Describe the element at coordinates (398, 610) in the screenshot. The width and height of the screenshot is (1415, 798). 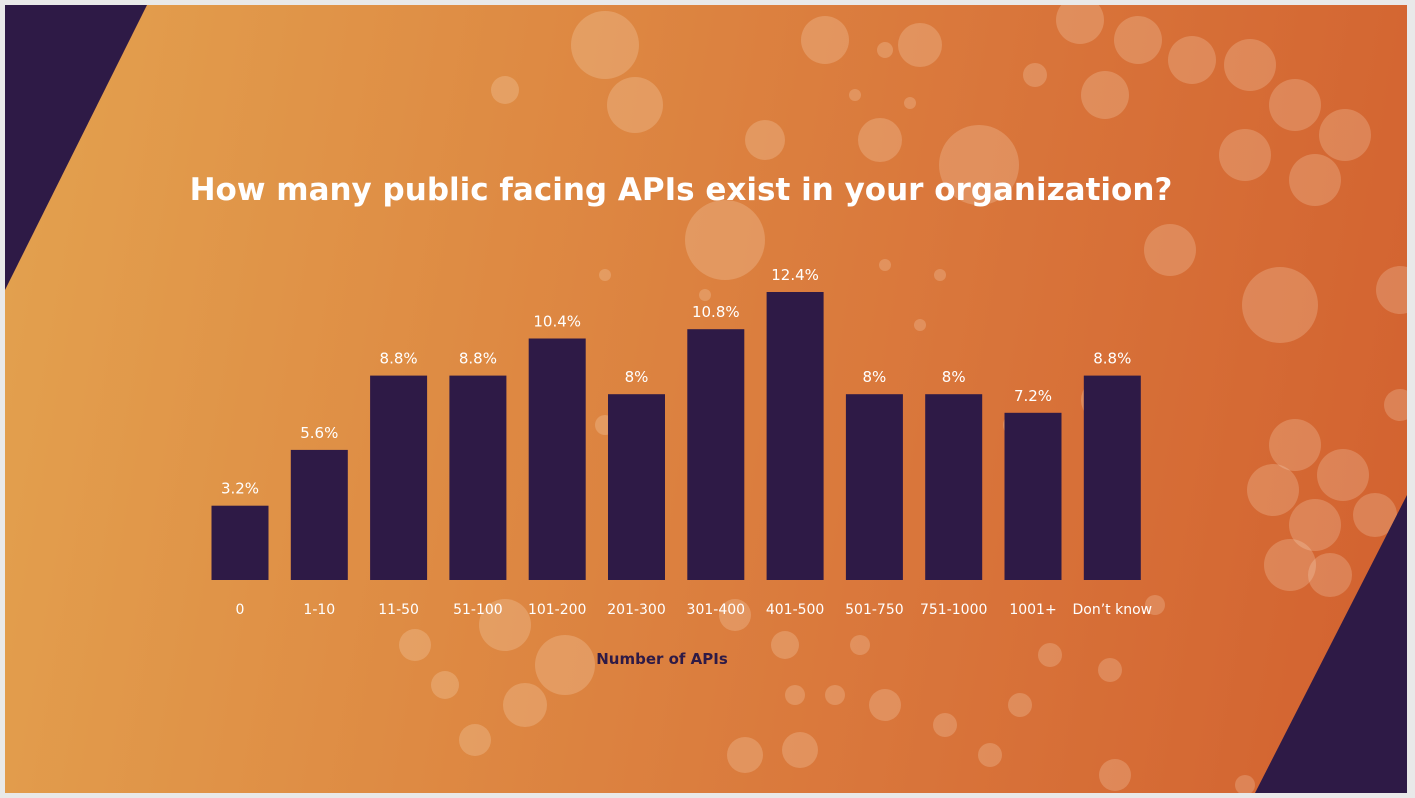
I see `x-tick-label: 11-50` at that location.